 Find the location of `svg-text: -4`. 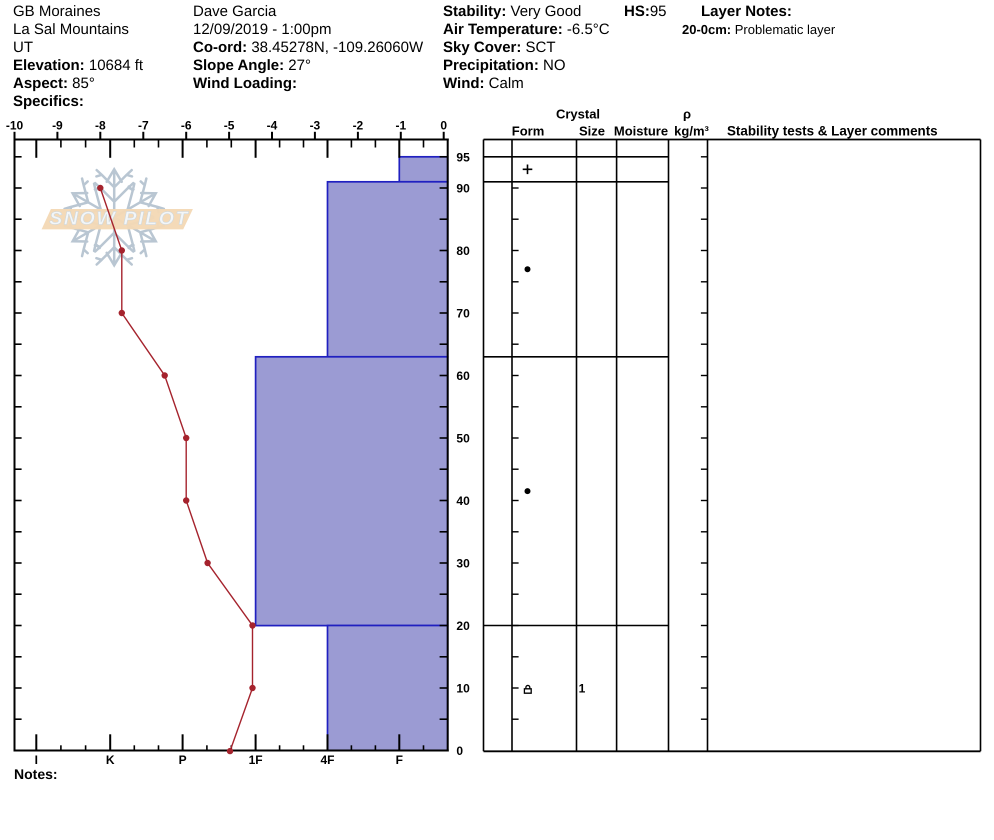

svg-text: -4 is located at coordinates (272, 126).